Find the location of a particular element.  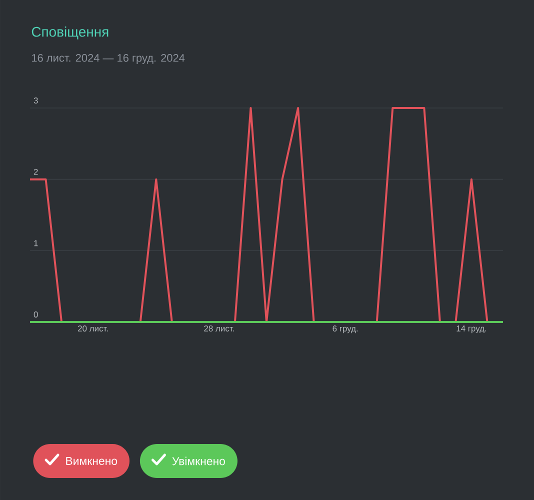

x-tick-label: 20 лист. is located at coordinates (93, 329).